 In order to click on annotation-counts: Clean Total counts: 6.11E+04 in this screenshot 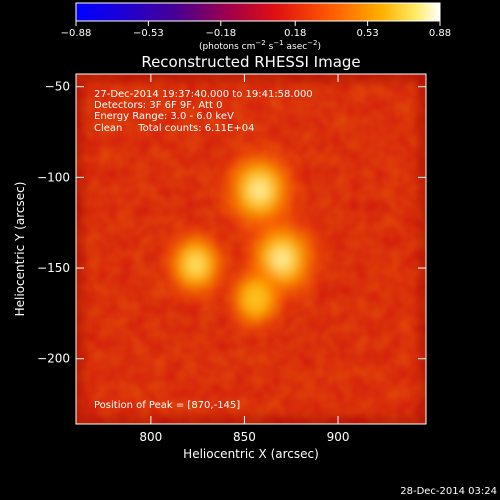, I will do `click(174, 128)`.